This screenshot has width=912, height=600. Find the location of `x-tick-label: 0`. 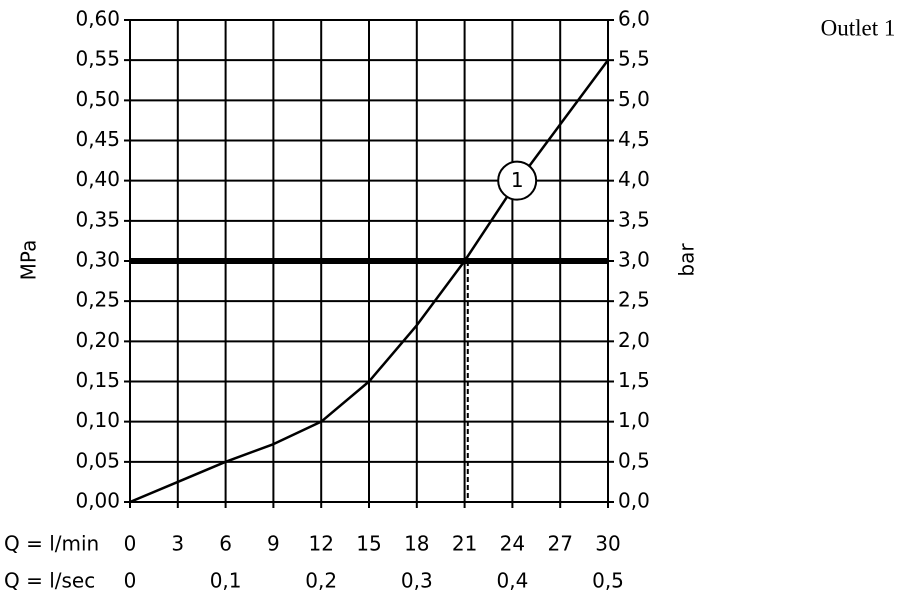

x-tick-label: 0 is located at coordinates (130, 544).